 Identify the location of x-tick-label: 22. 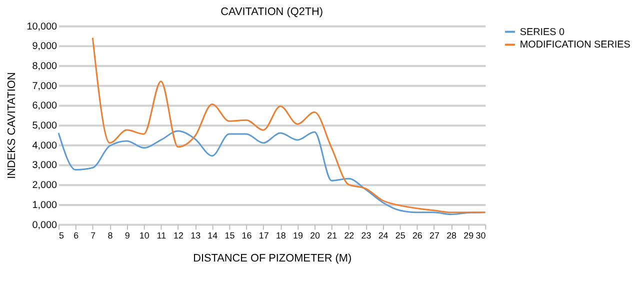
(349, 235).